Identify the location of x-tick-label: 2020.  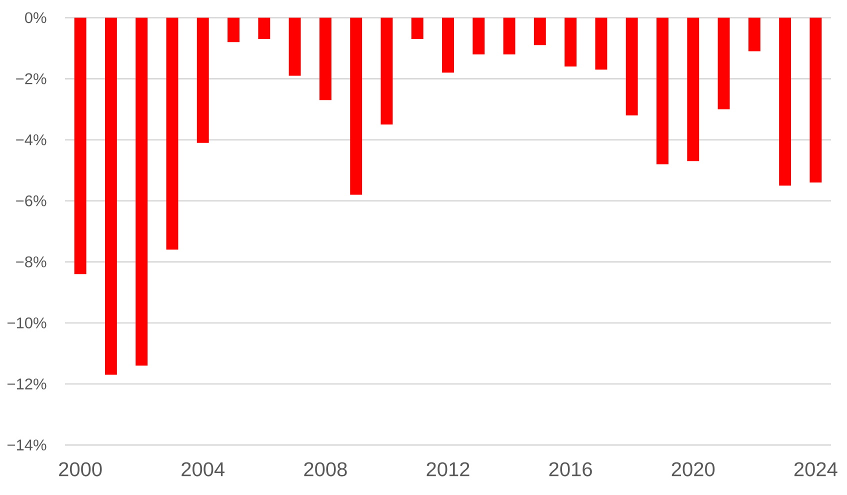
(693, 469).